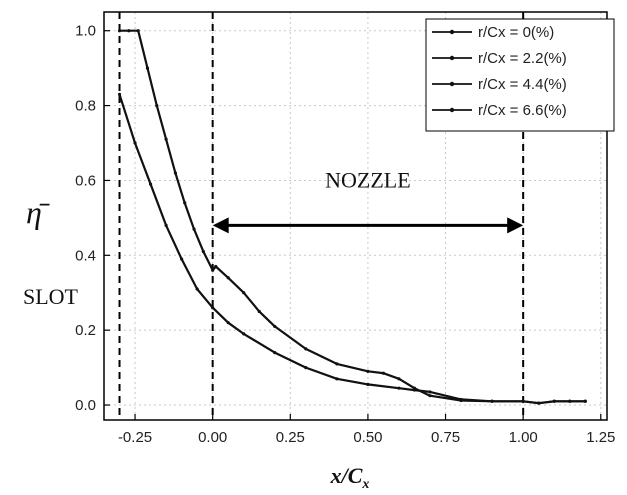 The image size is (627, 495). I want to click on nozzle-label: NOZZLE, so click(368, 179).